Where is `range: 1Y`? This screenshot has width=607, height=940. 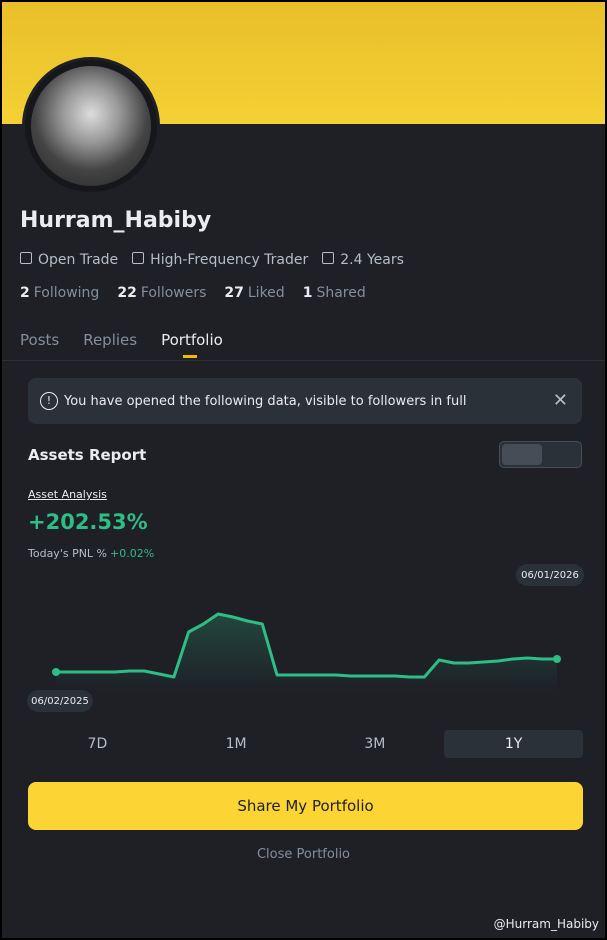
range: 1Y is located at coordinates (513, 744).